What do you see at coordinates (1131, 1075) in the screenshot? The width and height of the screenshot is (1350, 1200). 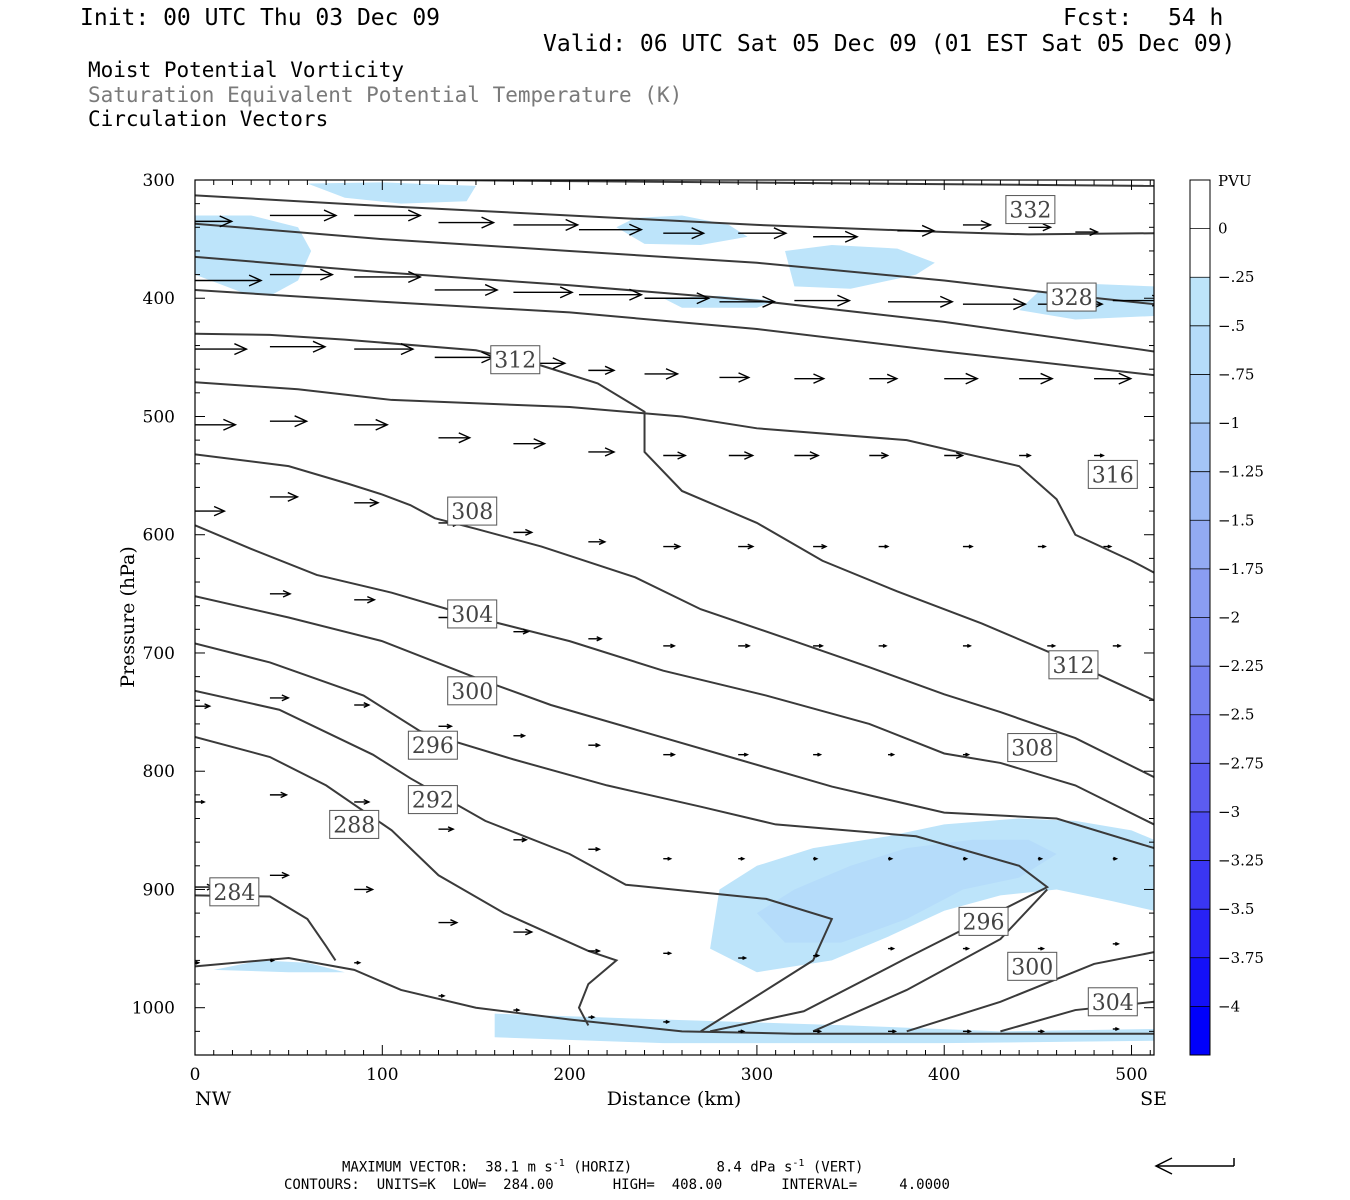 I see `x-tick-label: 500` at bounding box center [1131, 1075].